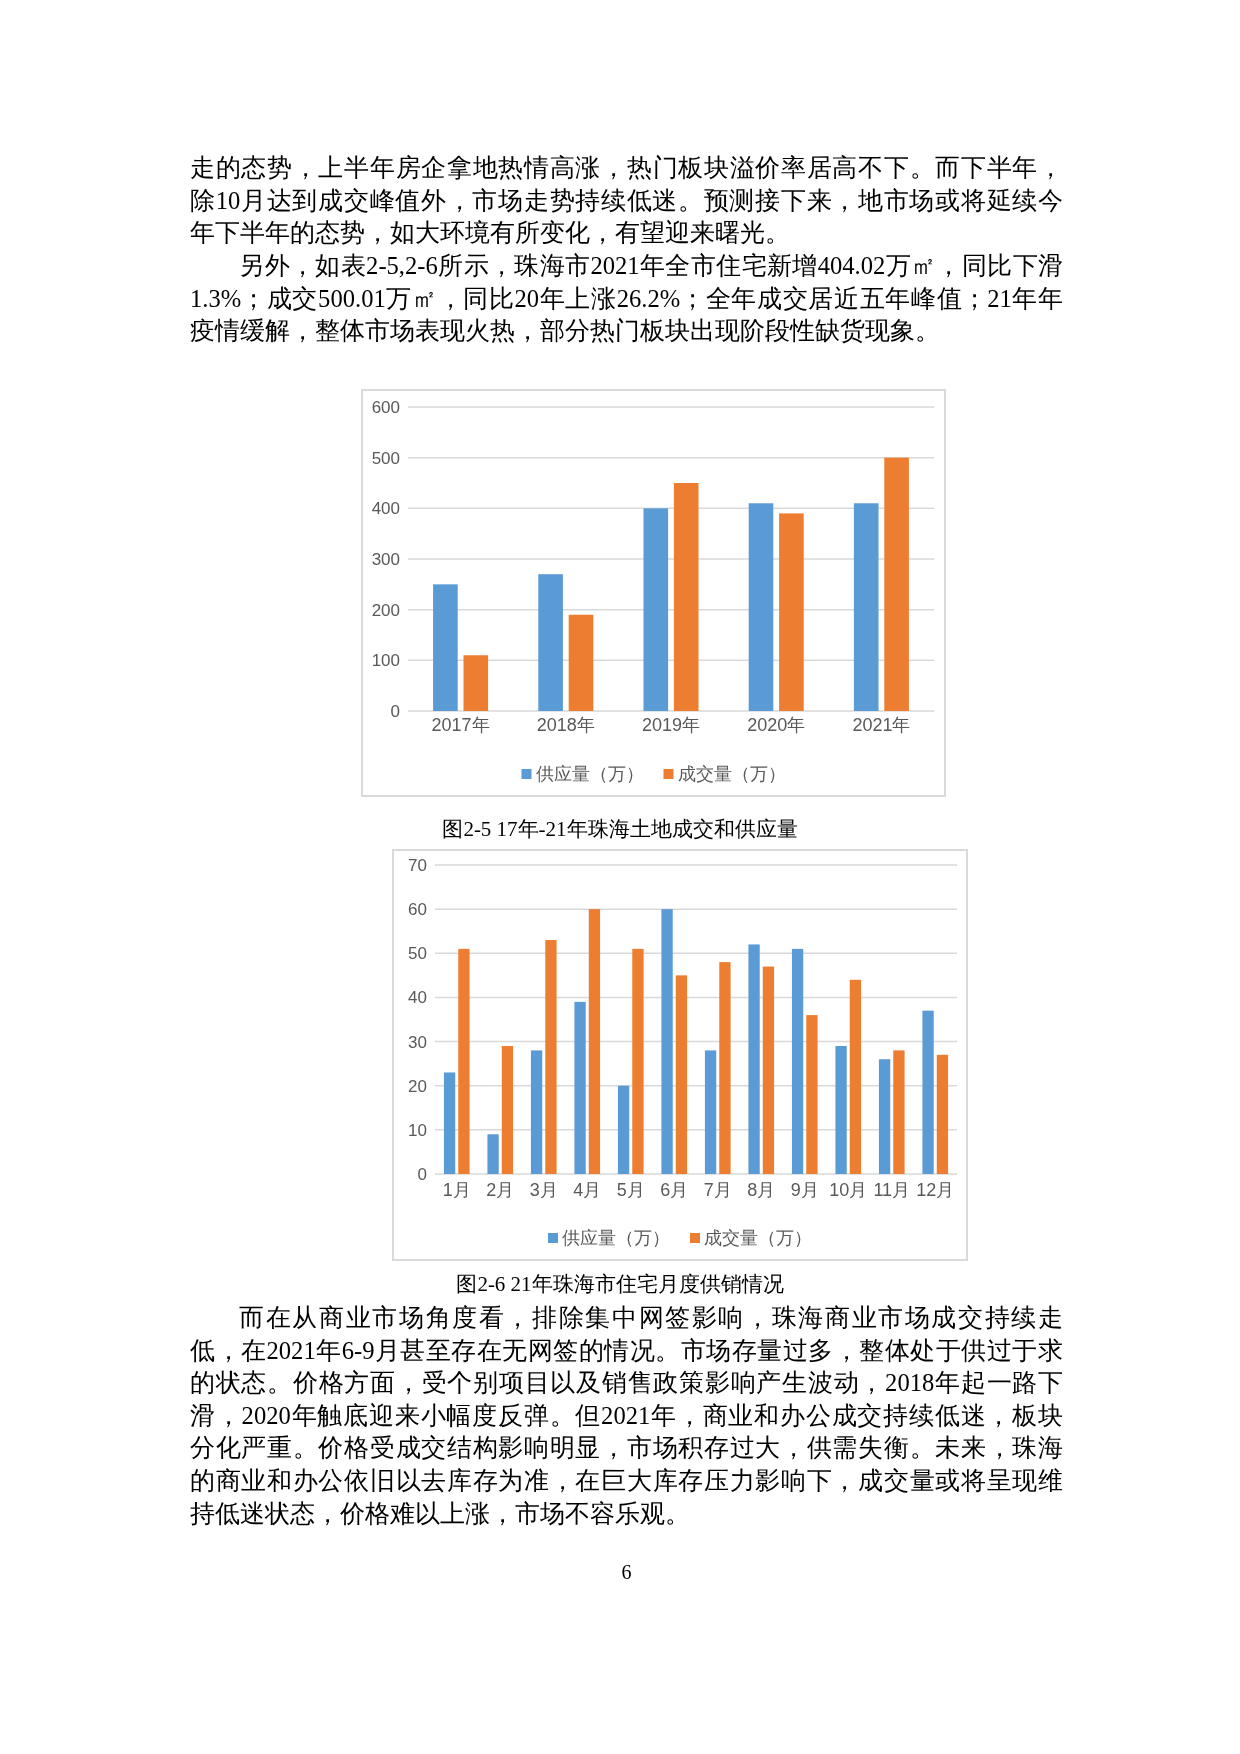  Describe the element at coordinates (776, 725) in the screenshot. I see `x-tick-label: 2020年` at that location.